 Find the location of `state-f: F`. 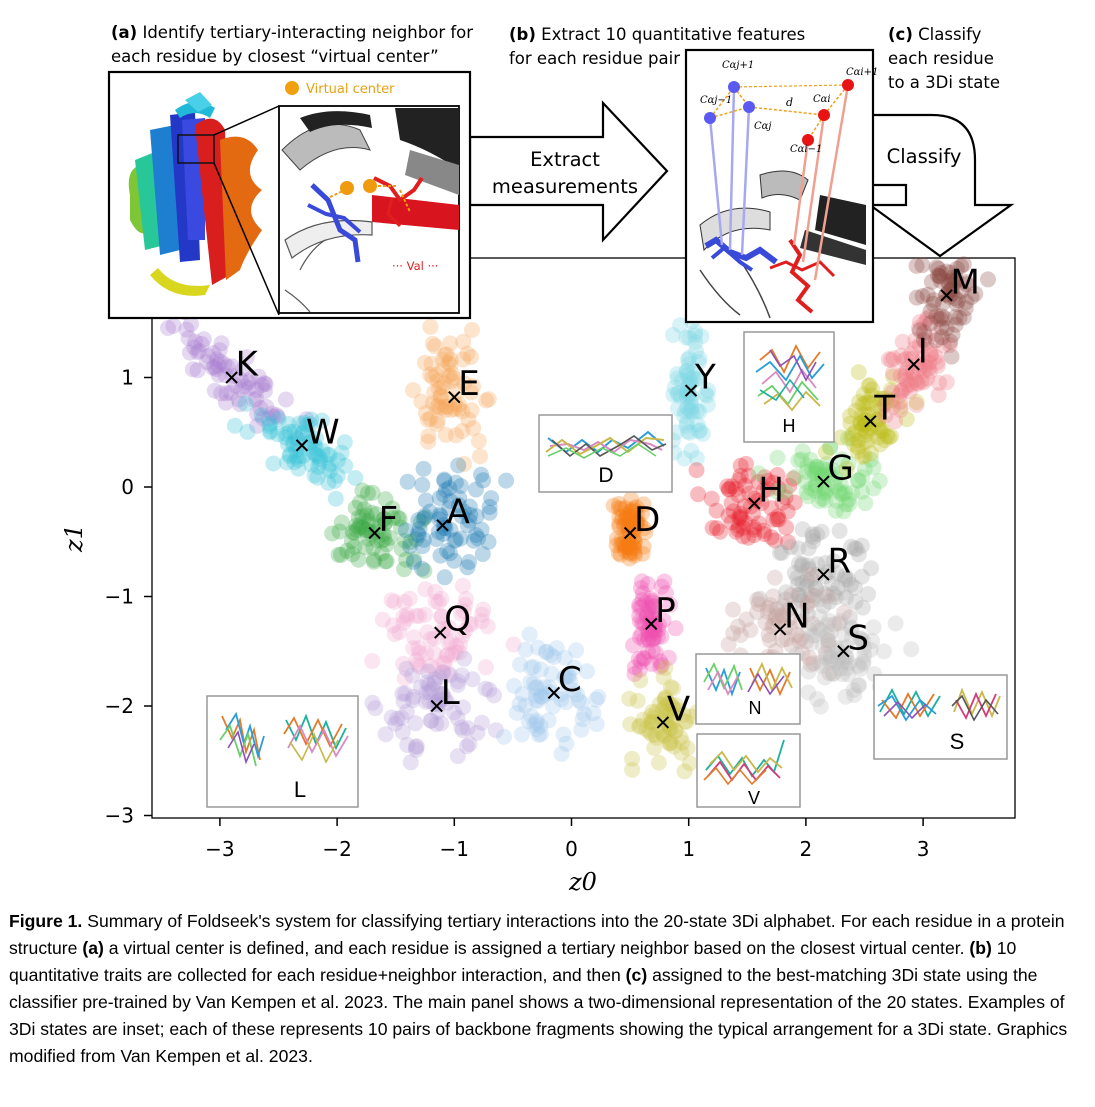

state-f: F is located at coordinates (383, 520).